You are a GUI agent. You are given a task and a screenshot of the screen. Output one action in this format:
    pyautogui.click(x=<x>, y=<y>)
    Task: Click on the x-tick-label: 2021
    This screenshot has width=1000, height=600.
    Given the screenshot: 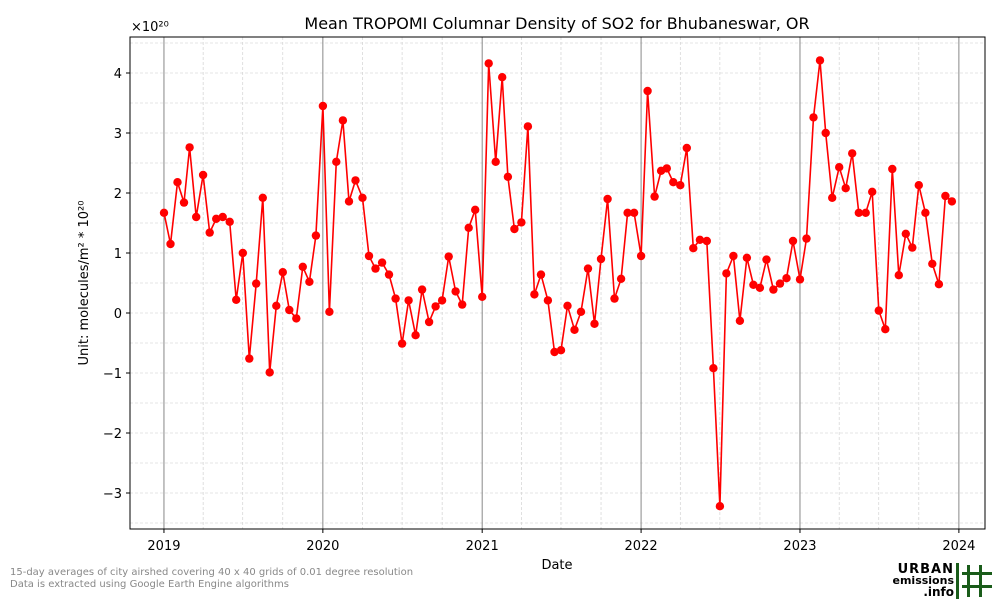 What is the action you would take?
    pyautogui.click(x=482, y=546)
    